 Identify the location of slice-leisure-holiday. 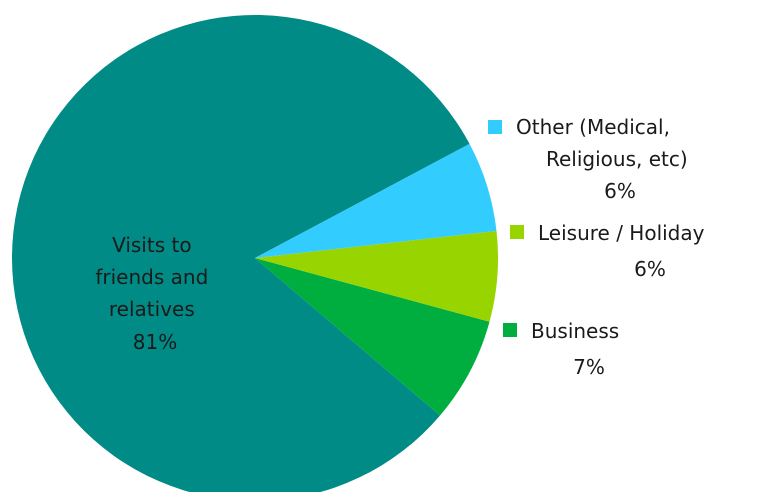
(377, 276).